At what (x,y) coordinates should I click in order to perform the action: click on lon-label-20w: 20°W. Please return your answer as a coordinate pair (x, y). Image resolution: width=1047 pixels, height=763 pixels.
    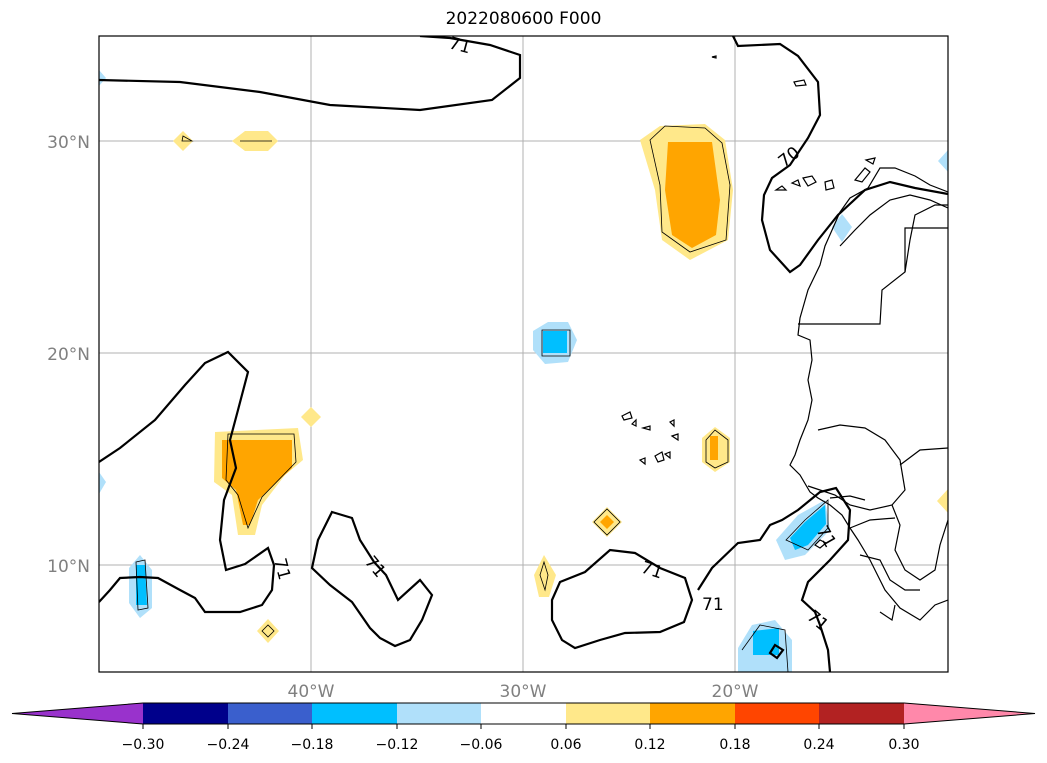
    Looking at the image, I should click on (735, 692).